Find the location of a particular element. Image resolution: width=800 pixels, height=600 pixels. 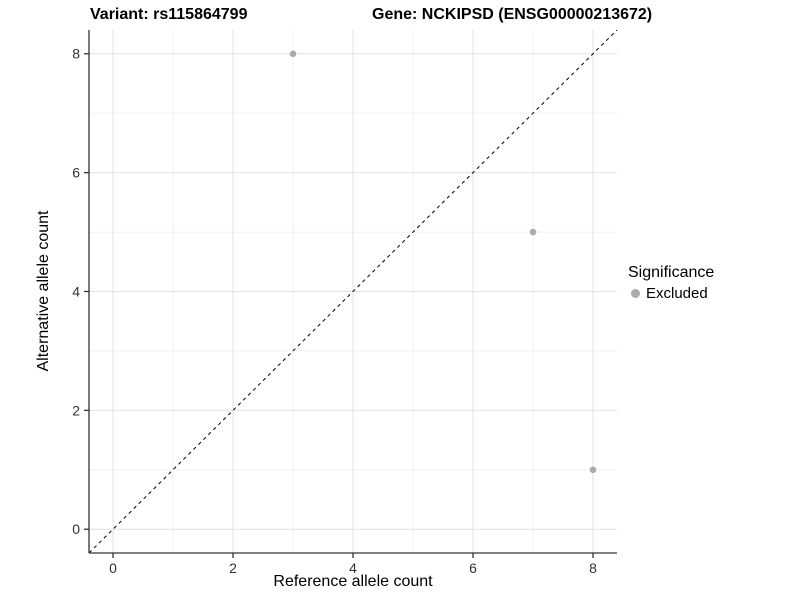

legend: Significance Excluded is located at coordinates (671, 283).